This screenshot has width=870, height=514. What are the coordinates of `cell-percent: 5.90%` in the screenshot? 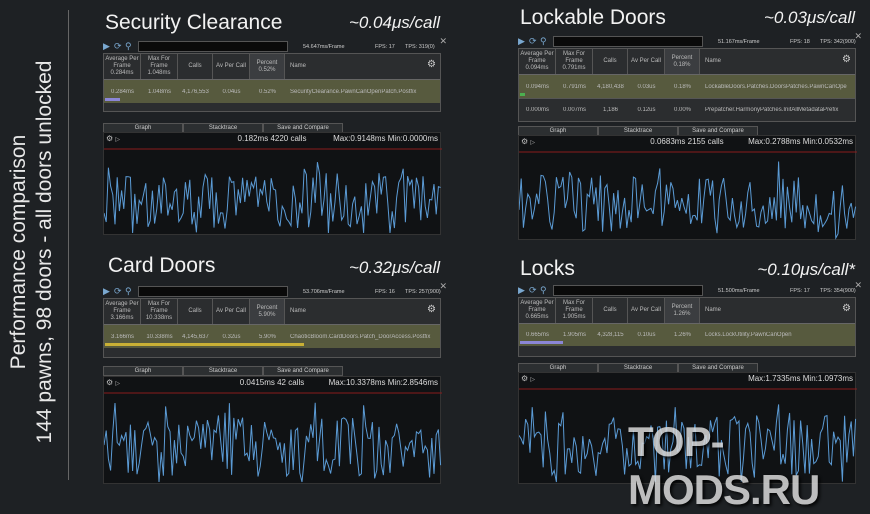 It's located at (267, 336).